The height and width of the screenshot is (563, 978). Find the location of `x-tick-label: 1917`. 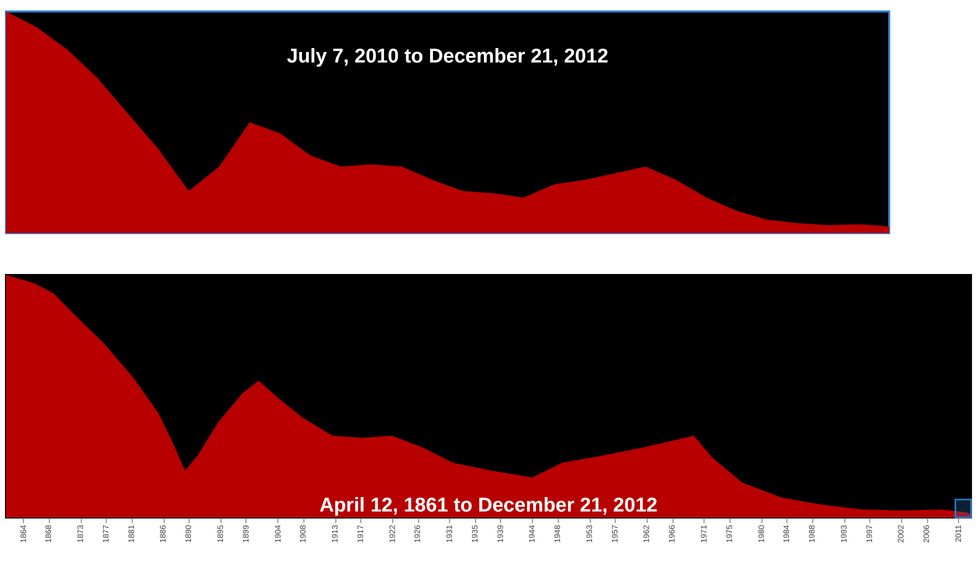

x-tick-label: 1917 is located at coordinates (360, 533).